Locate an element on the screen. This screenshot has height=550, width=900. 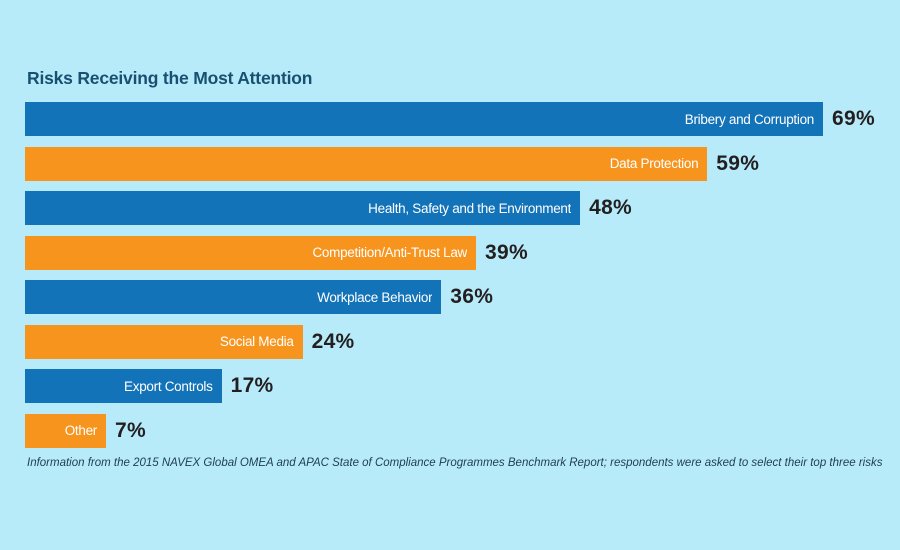
bar-category-label: Bribery and Corruption is located at coordinates (749, 119).